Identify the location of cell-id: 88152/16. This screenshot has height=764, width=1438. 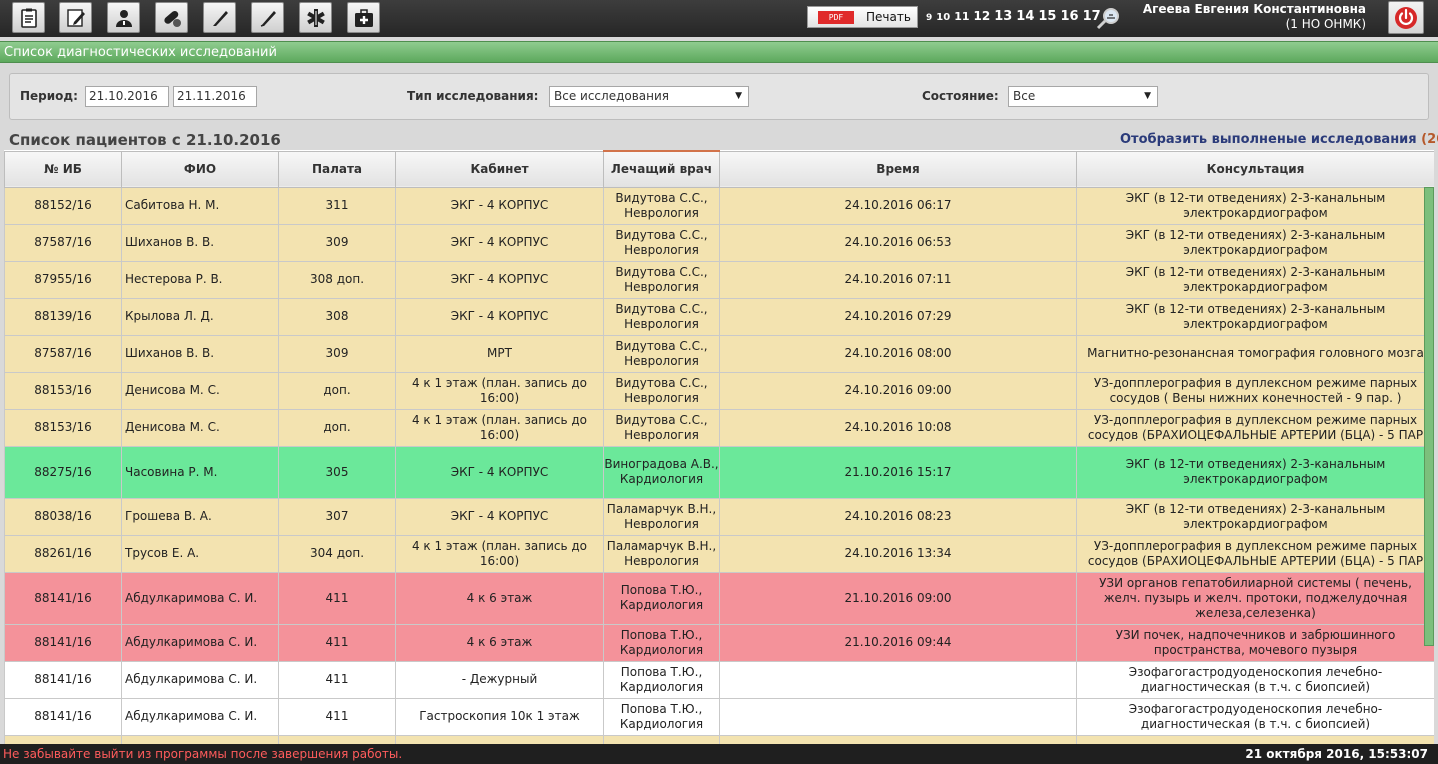
(63, 205).